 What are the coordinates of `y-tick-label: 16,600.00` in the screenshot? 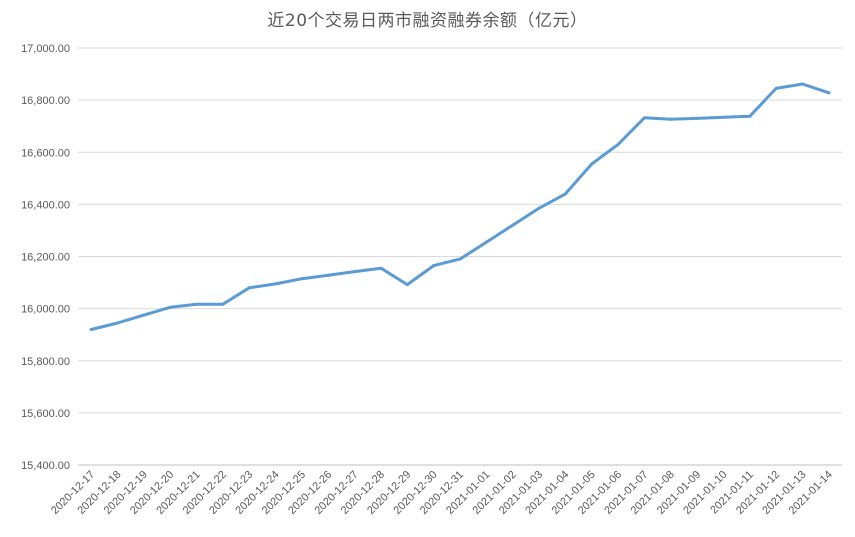 It's located at (45, 153).